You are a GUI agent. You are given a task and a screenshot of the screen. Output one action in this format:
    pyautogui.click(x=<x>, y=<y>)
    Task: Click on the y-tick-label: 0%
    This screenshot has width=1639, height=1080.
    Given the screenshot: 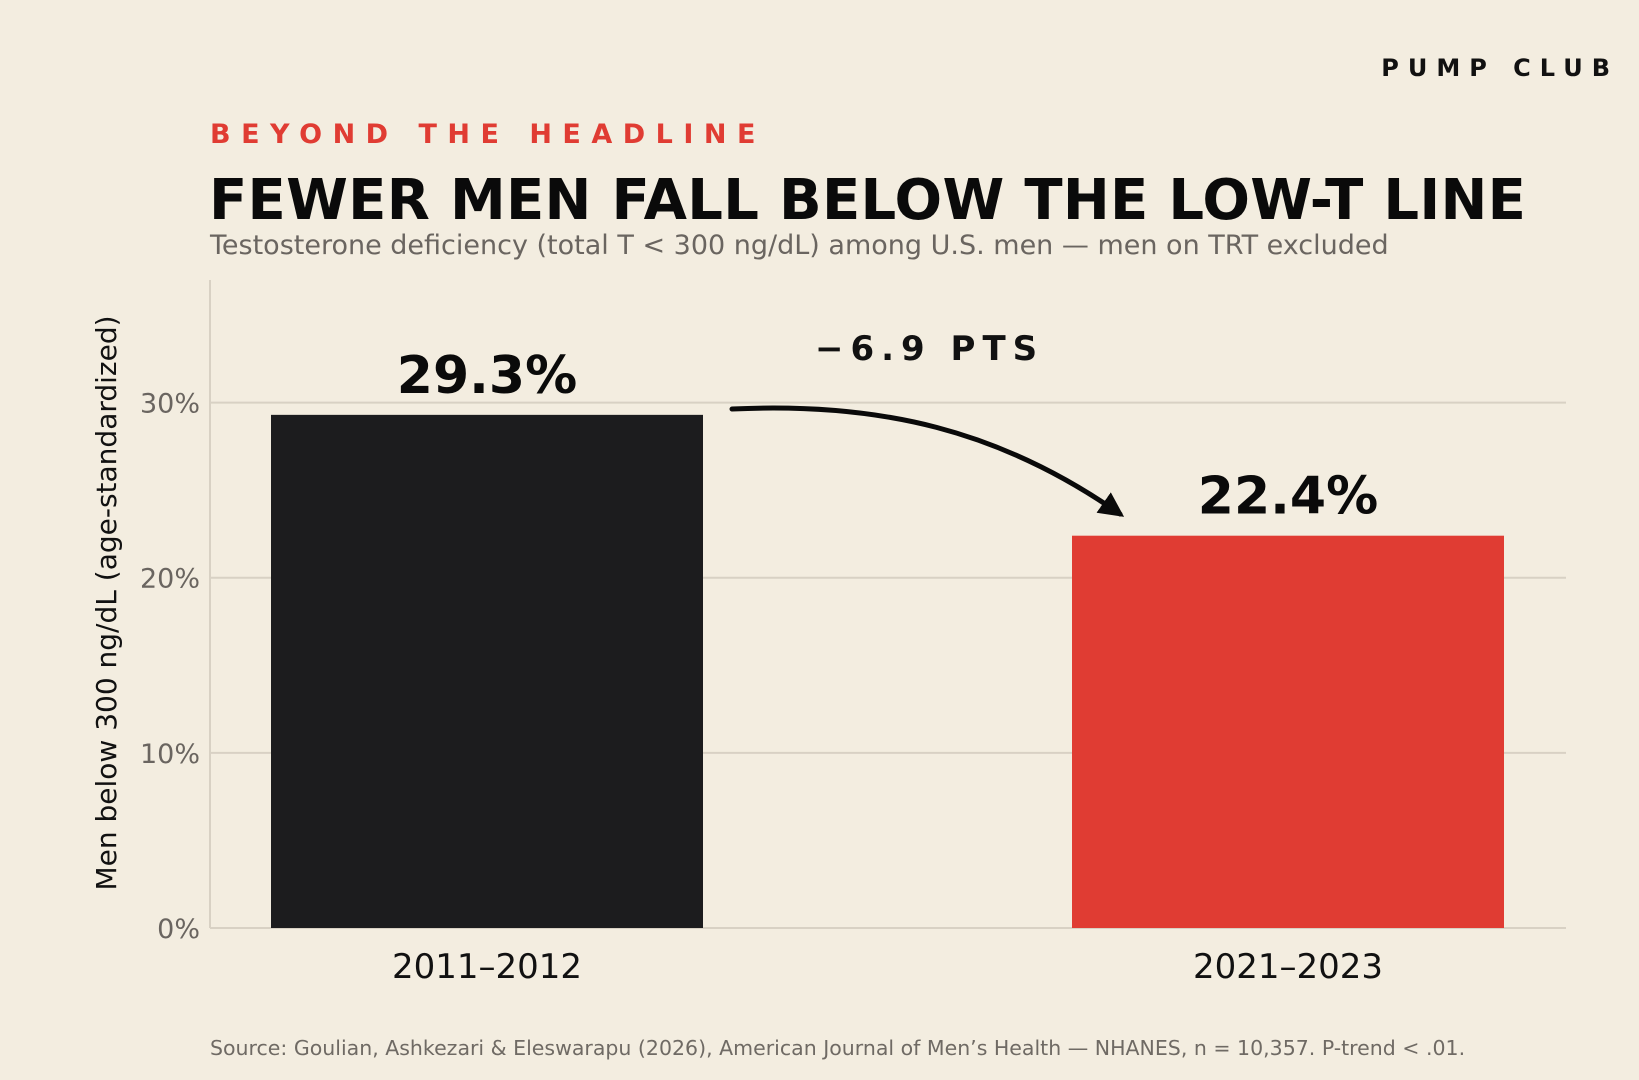 What is the action you would take?
    pyautogui.click(x=178, y=929)
    